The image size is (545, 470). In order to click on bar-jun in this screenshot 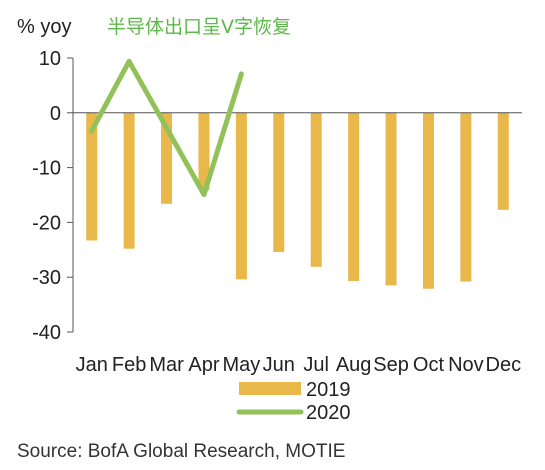, I will do `click(279, 182)`.